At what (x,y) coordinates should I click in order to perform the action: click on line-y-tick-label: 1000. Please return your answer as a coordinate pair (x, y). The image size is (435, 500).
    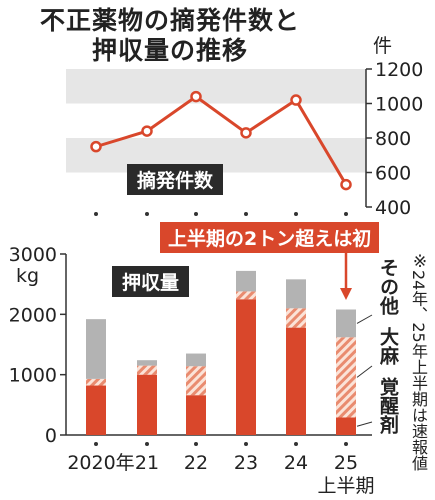
    Looking at the image, I should click on (399, 105).